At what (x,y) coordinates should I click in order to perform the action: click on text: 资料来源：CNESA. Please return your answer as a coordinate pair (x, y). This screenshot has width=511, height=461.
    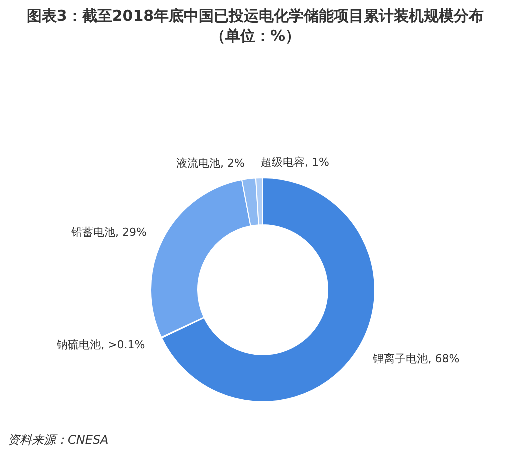
    Looking at the image, I should click on (58, 440).